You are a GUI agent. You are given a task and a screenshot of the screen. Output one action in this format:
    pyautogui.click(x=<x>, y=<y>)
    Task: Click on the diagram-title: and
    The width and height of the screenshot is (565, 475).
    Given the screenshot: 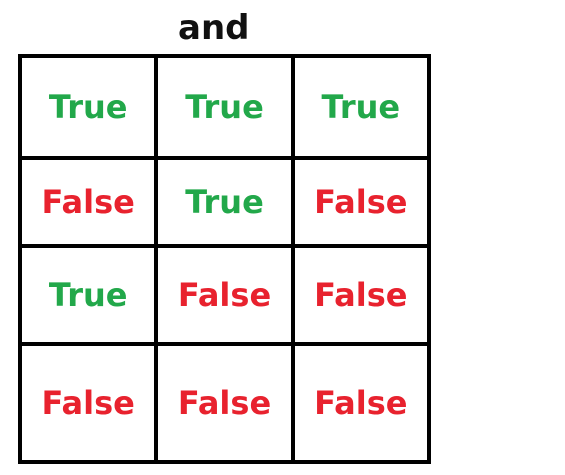 What is the action you would take?
    pyautogui.click(x=214, y=28)
    